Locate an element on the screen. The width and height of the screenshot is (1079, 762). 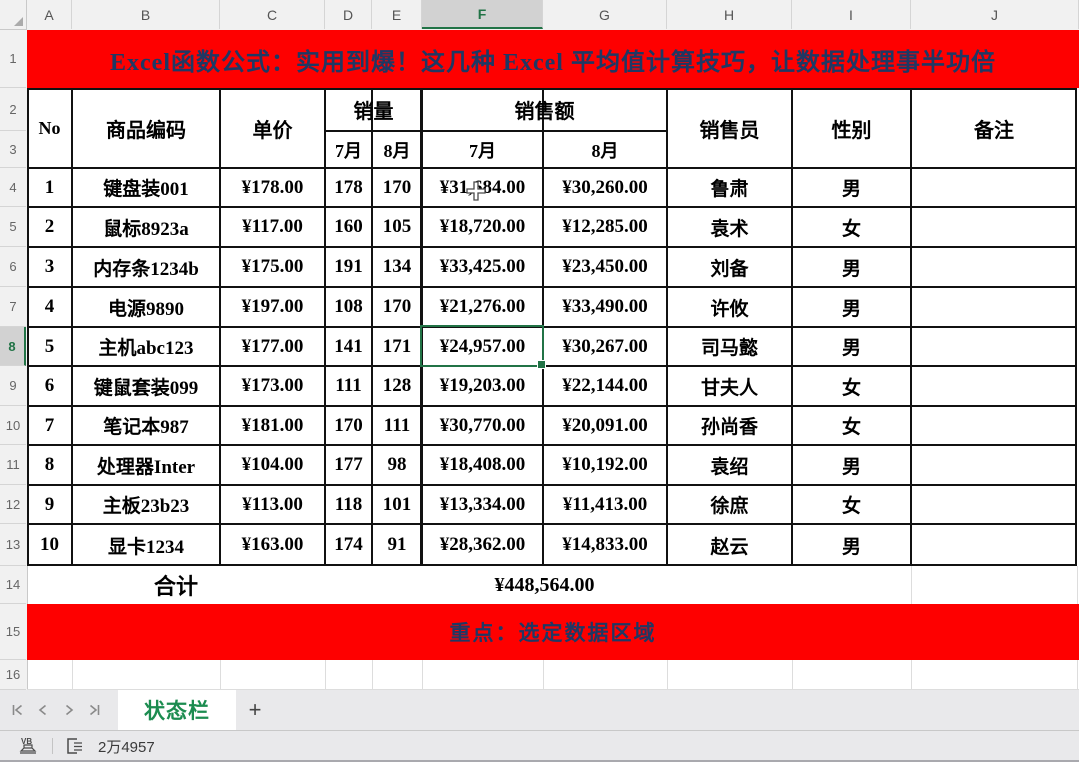
column-header-F: F is located at coordinates (482, 14).